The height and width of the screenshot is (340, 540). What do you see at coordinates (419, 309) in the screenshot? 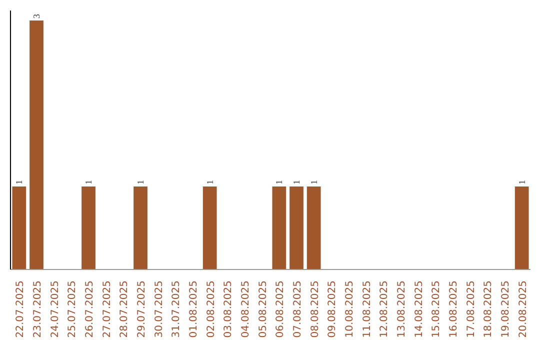
I see `x-tick-label: 14.08.2025` at bounding box center [419, 309].